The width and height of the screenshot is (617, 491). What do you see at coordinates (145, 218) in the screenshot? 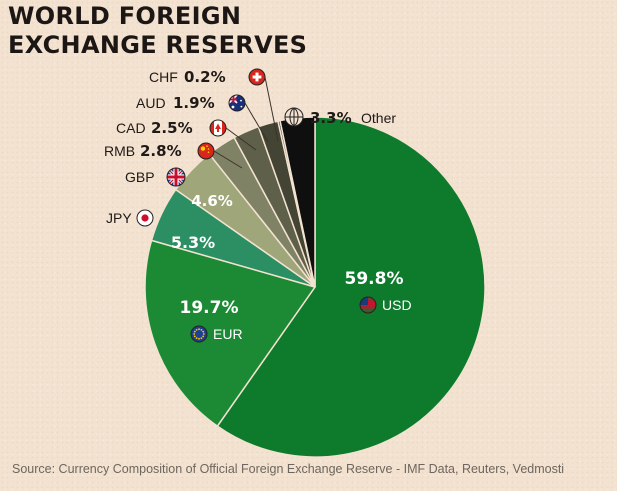
I see `jpy-flag-icon` at bounding box center [145, 218].